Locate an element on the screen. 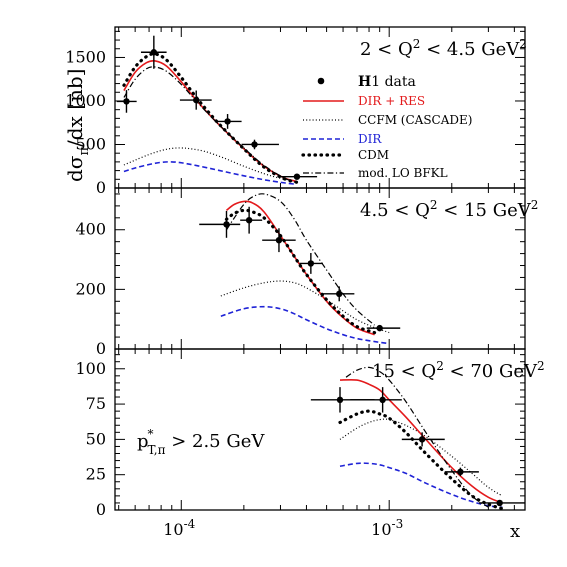 The height and width of the screenshot is (567, 567). y-axis-label: dσπ/dx [nb] is located at coordinates (77, 125).